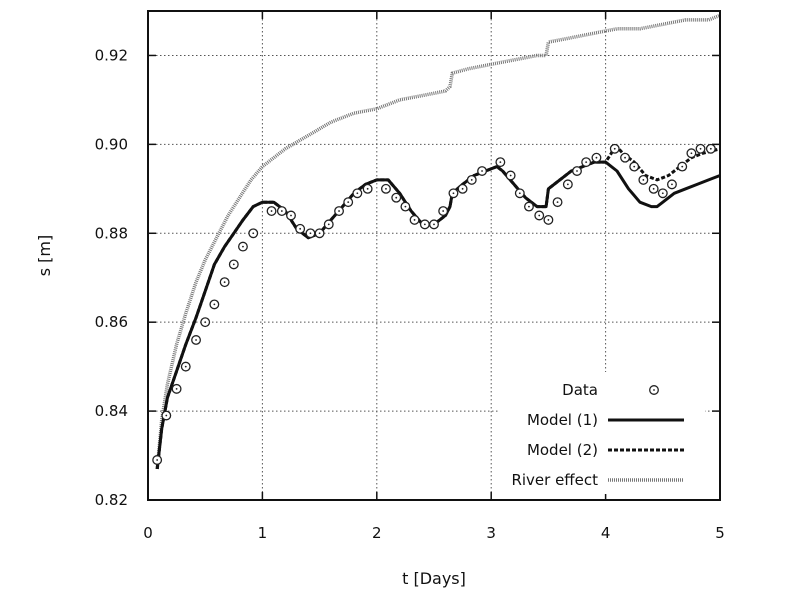  What do you see at coordinates (148, 533) in the screenshot?
I see `x-tick-label: 0` at bounding box center [148, 533].